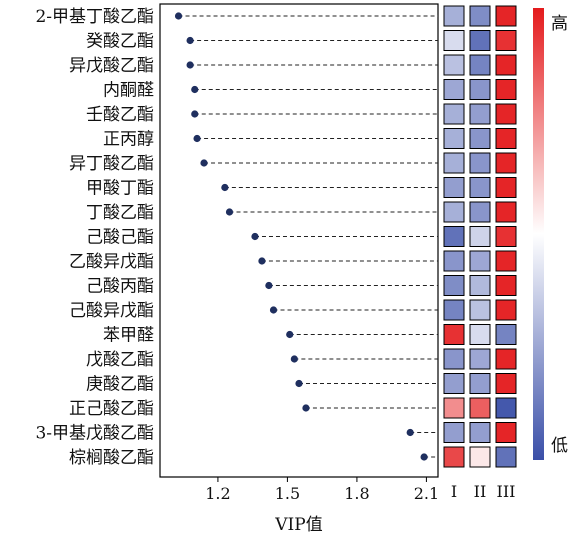  I want to click on x-tick-label: 1.2, so click(217, 493).